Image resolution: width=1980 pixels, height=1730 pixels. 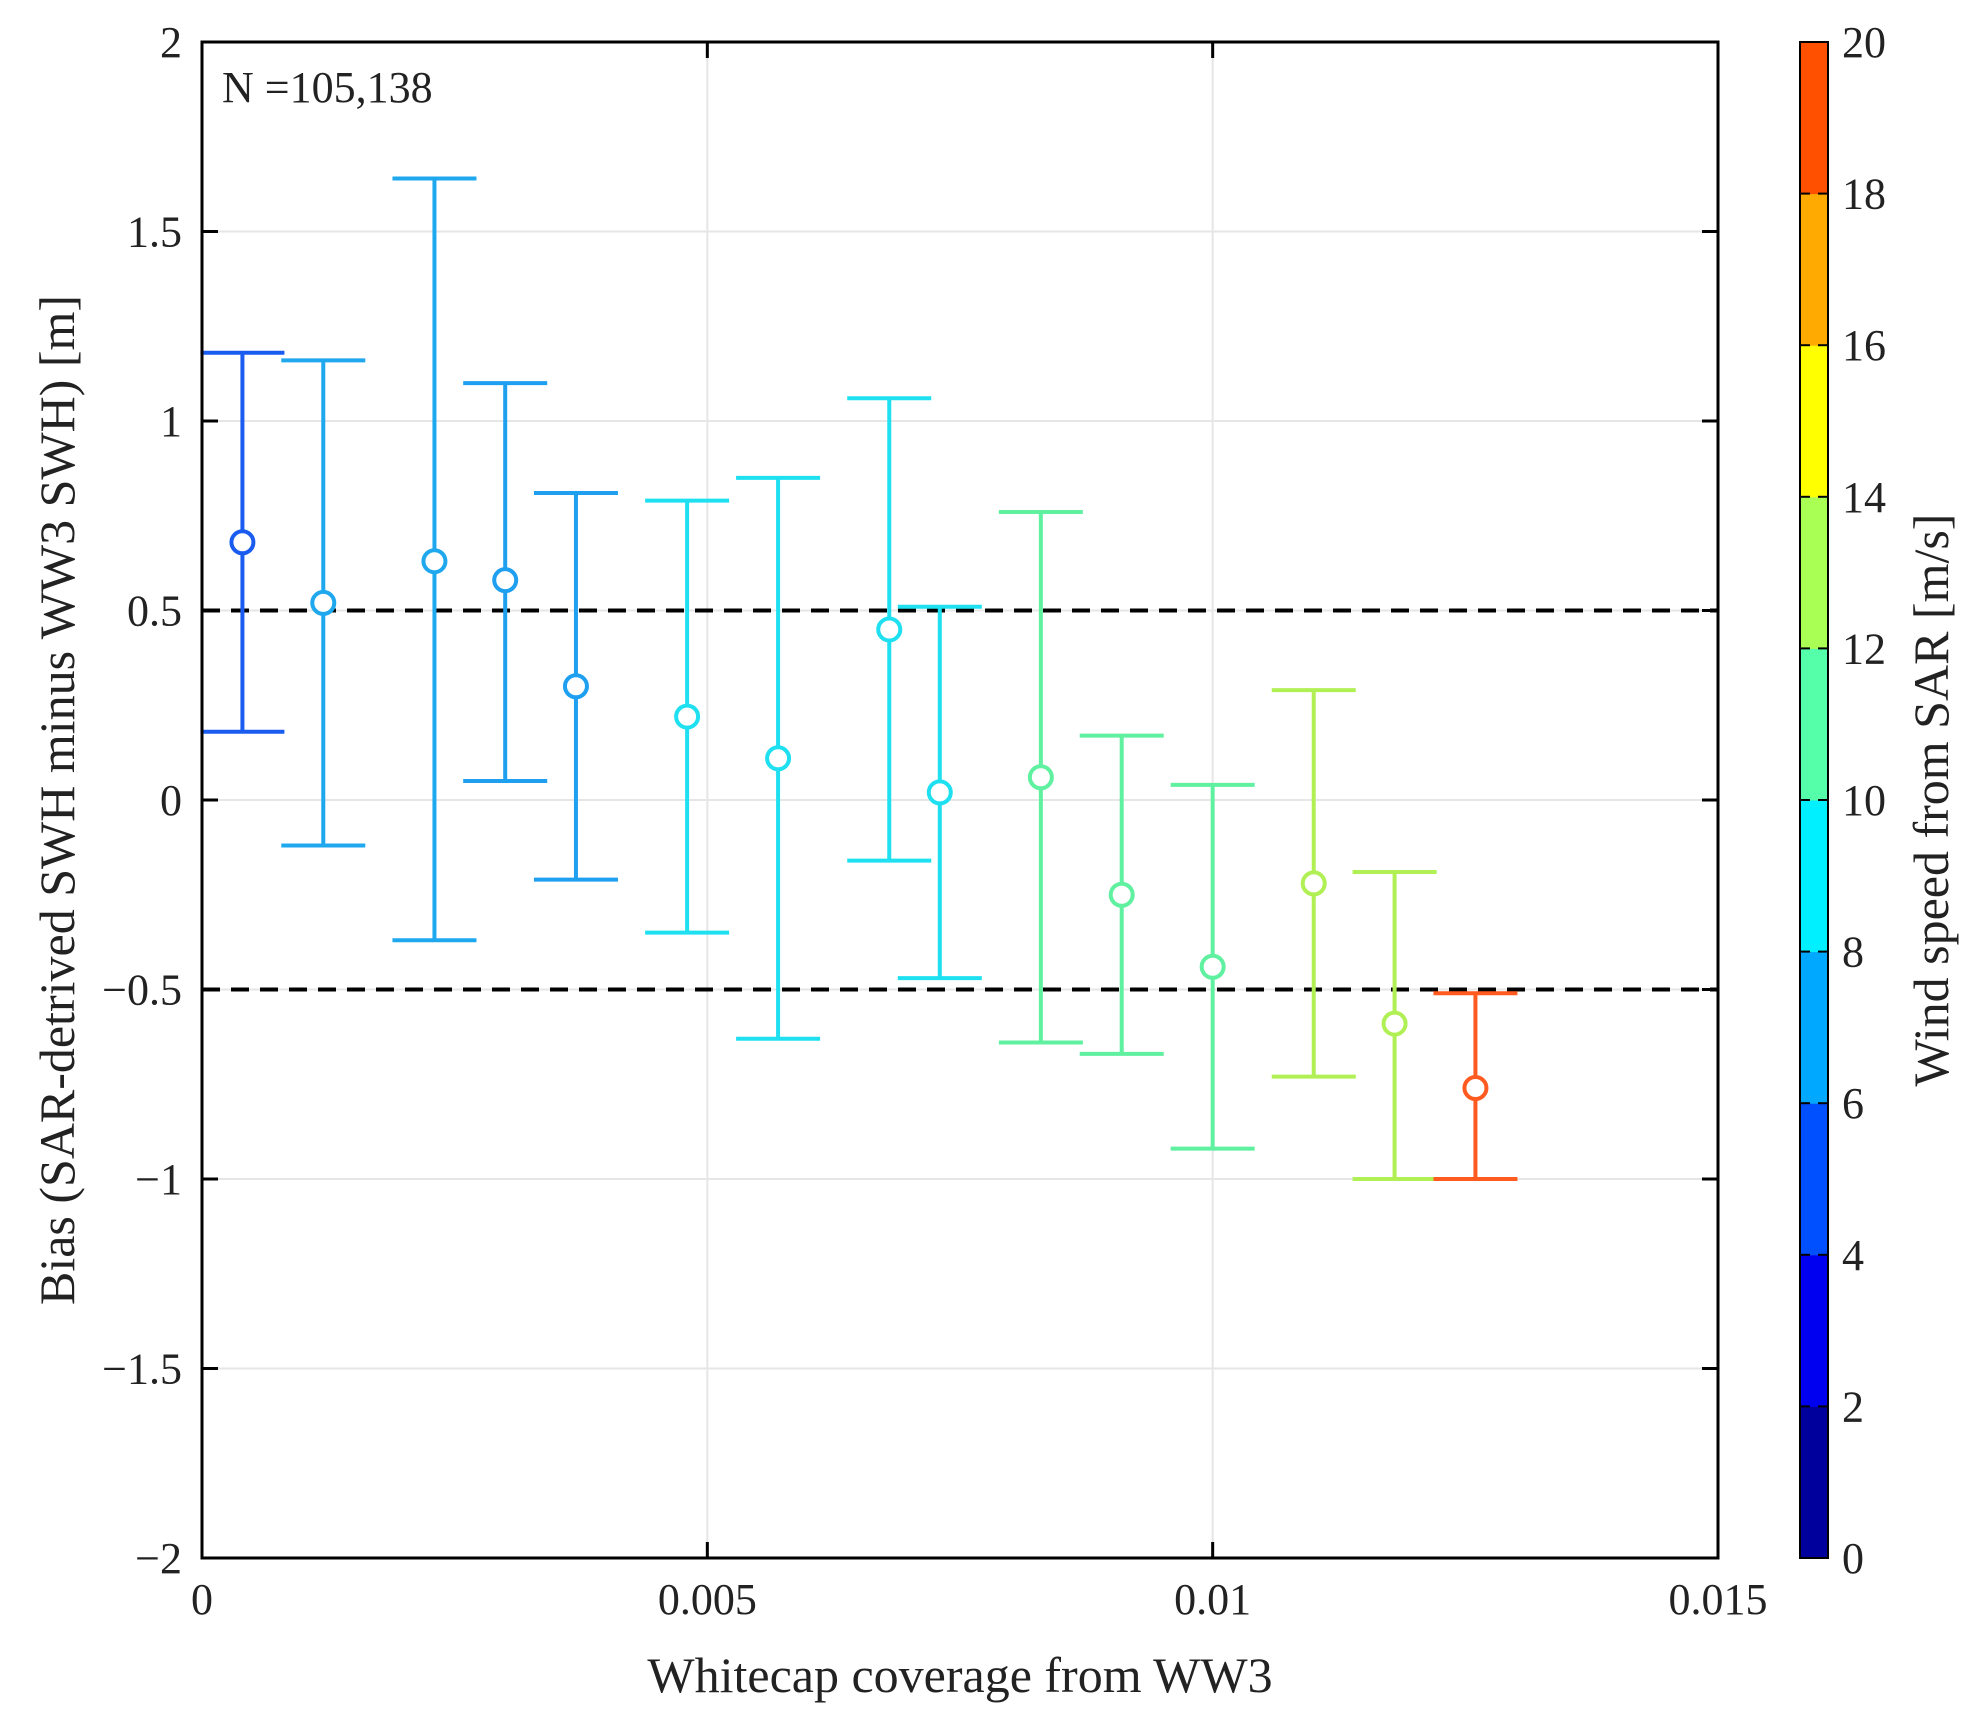 What do you see at coordinates (1864, 345) in the screenshot?
I see `colorbar-tick-label: 16` at bounding box center [1864, 345].